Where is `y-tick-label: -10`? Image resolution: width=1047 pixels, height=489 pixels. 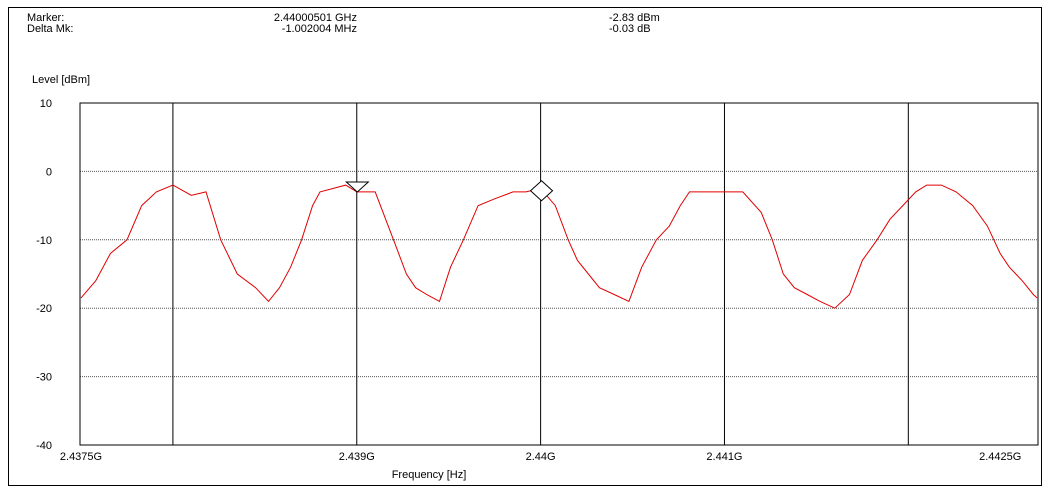 y-tick-label: -10 is located at coordinates (44, 241).